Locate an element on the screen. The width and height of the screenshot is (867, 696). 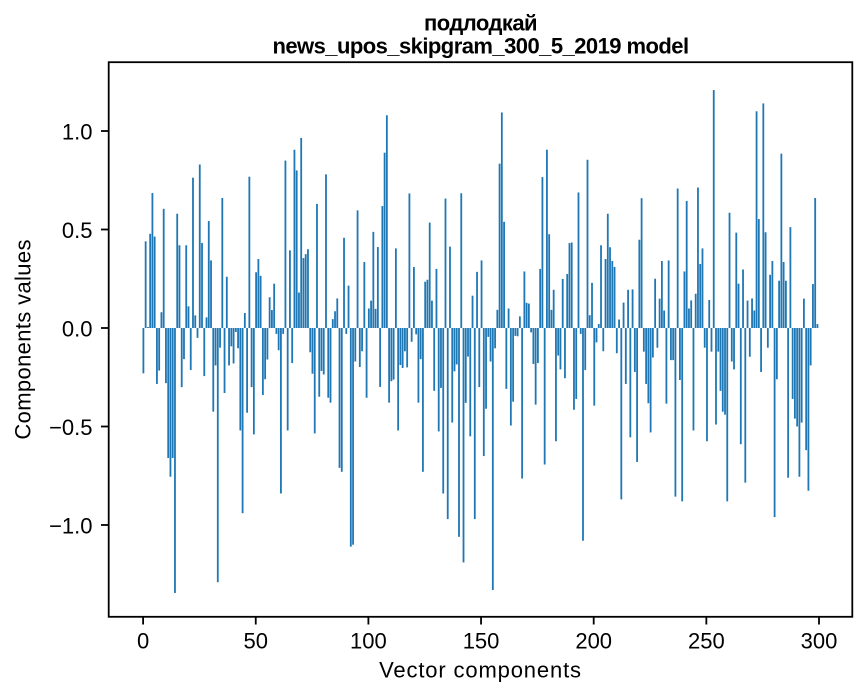
svg-text: Components values is located at coordinates (22, 339).